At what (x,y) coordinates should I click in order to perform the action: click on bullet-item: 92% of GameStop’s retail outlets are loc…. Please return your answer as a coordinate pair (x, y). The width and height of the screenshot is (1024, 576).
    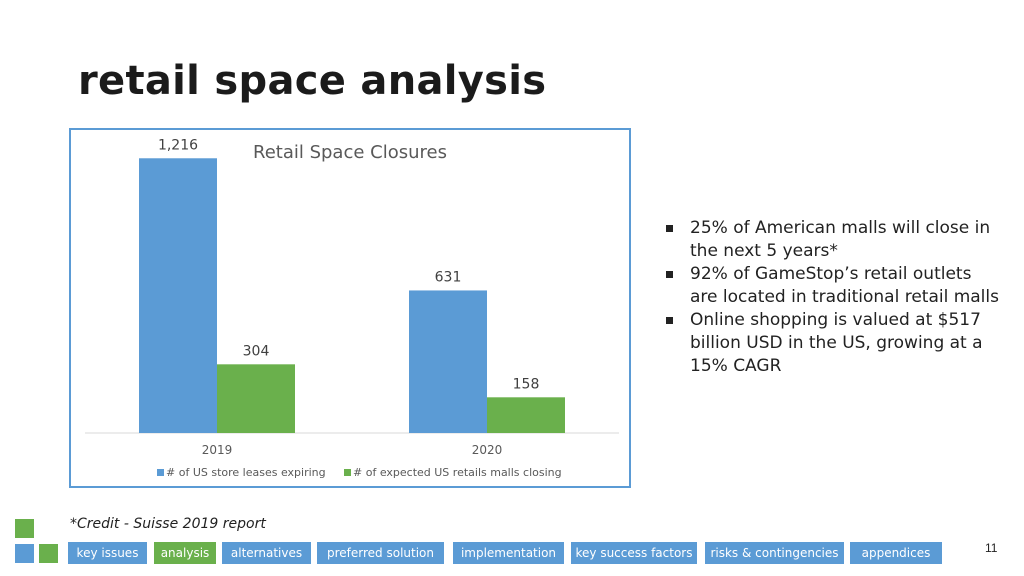
    Looking at the image, I should click on (834, 286).